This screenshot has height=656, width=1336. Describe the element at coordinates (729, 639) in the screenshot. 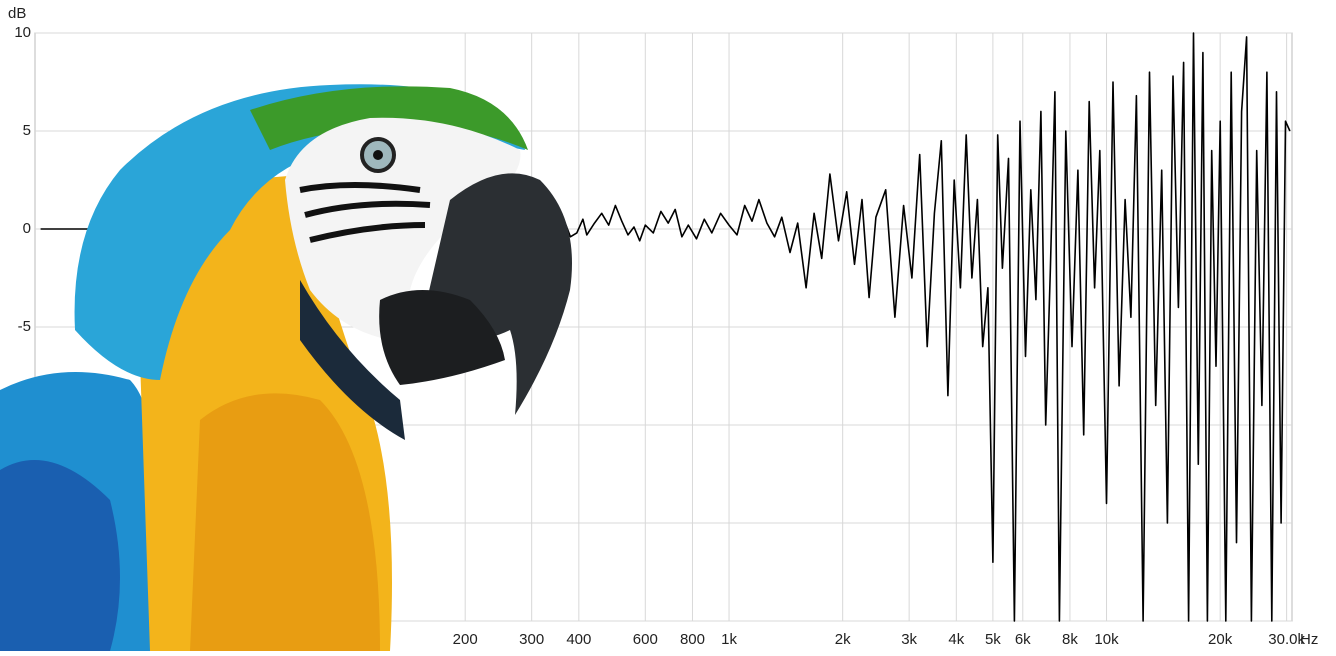

I see `x-tick-label: 1k` at that location.